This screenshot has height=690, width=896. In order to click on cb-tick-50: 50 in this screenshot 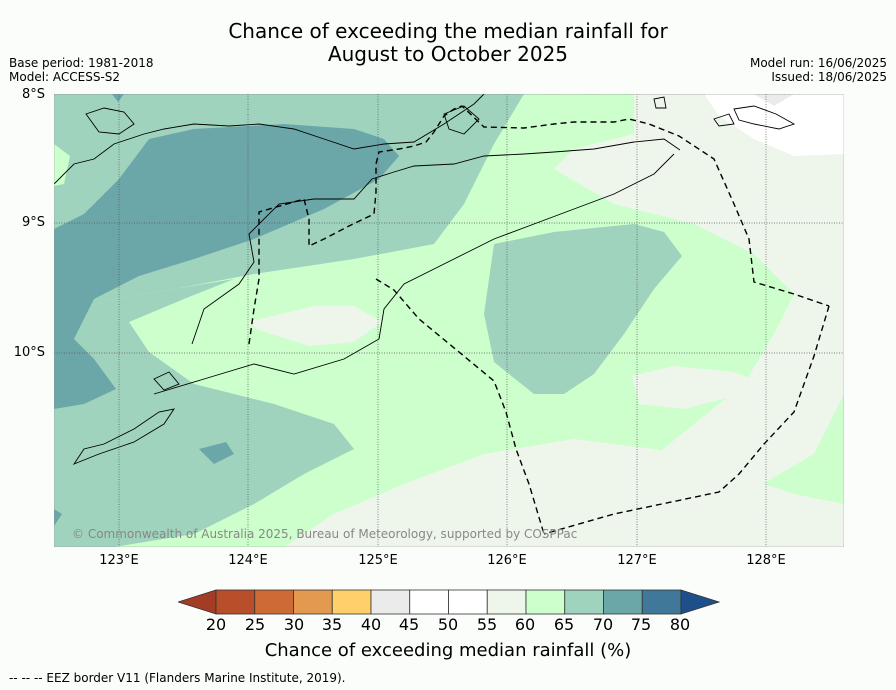, I will do `click(448, 624)`.